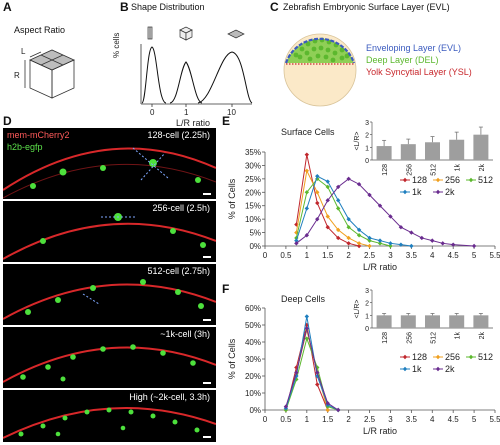  Describe the element at coordinates (434, 338) in the screenshot. I see `inset-category-label-512: 512` at that location.